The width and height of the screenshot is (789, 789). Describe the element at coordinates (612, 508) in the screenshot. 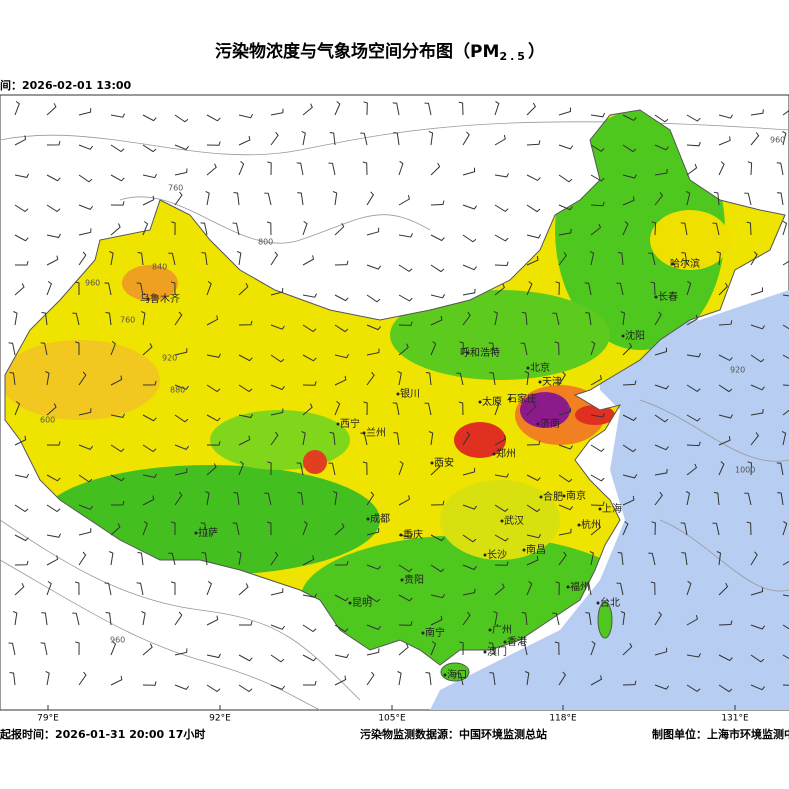

I see `city-label: 上海` at that location.